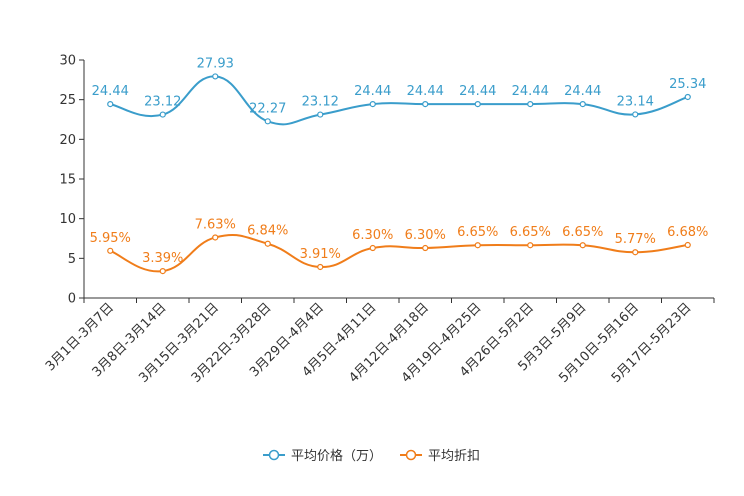 The height and width of the screenshot is (496, 744). Describe the element at coordinates (67, 100) in the screenshot. I see `y-tick-label: 25` at that location.